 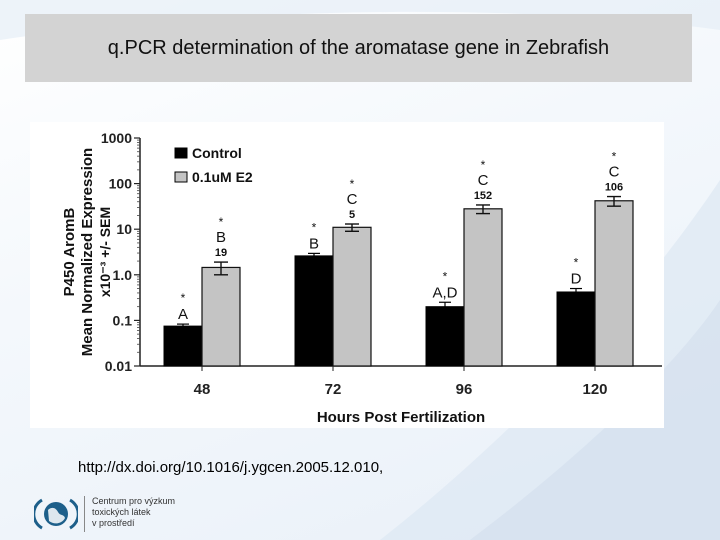 What do you see at coordinates (69, 252) in the screenshot?
I see `y-axis-title-line: P450 AromB` at bounding box center [69, 252].